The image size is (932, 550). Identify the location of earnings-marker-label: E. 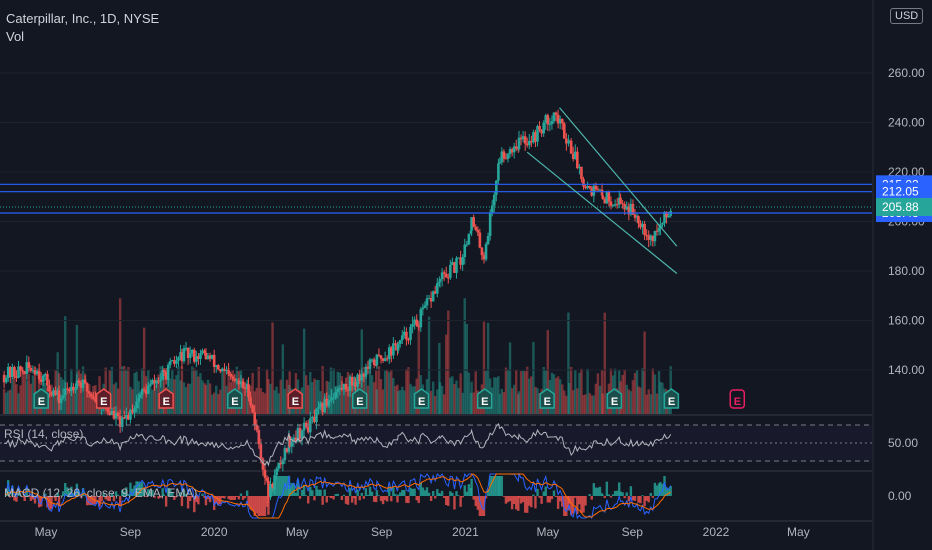
(359, 402).